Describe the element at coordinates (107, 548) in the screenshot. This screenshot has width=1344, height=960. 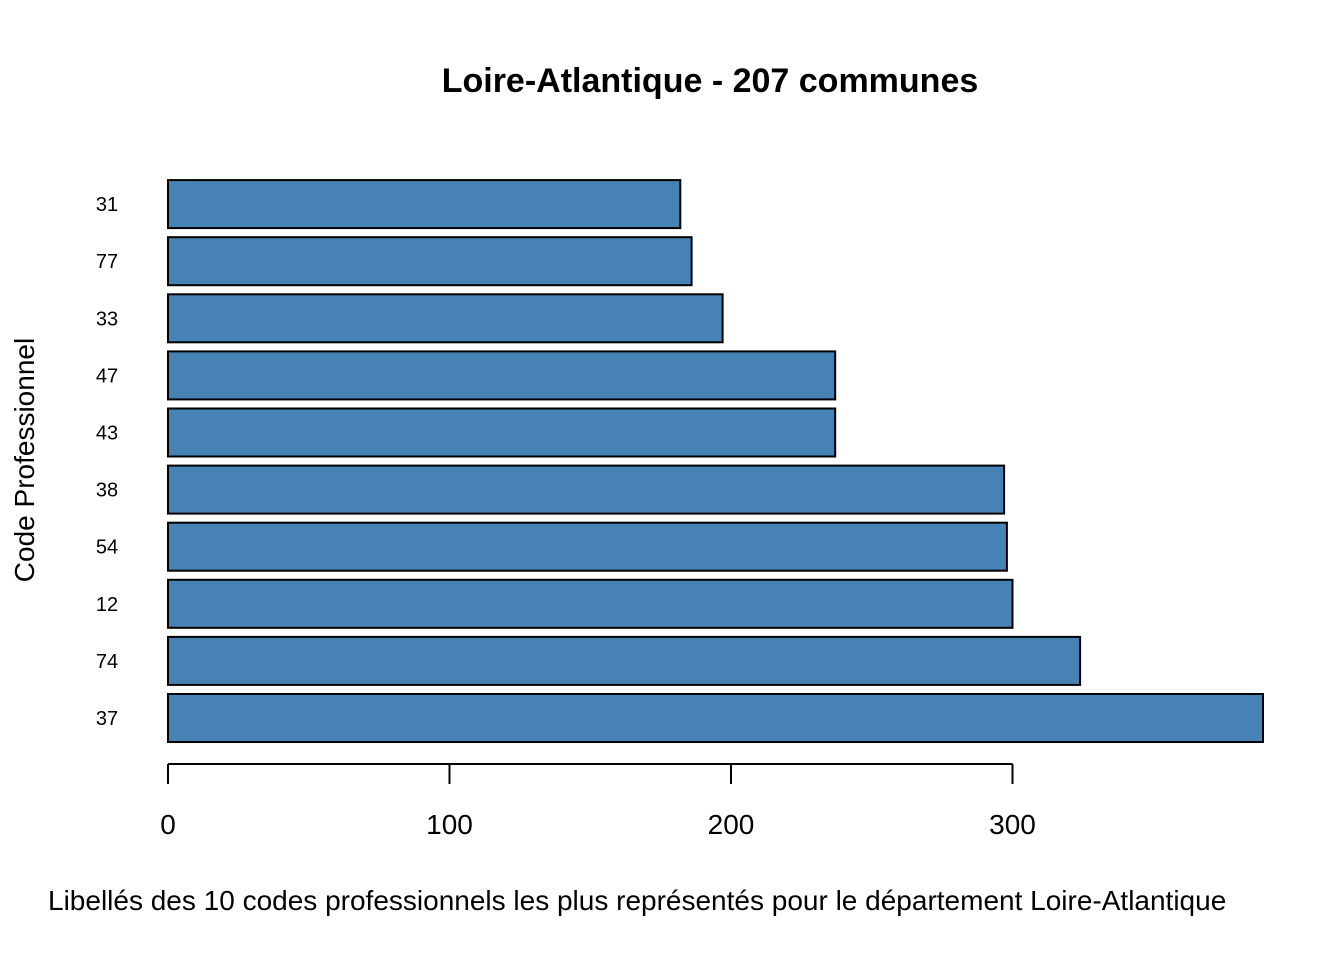
I see `y-tick-label: 54` at that location.